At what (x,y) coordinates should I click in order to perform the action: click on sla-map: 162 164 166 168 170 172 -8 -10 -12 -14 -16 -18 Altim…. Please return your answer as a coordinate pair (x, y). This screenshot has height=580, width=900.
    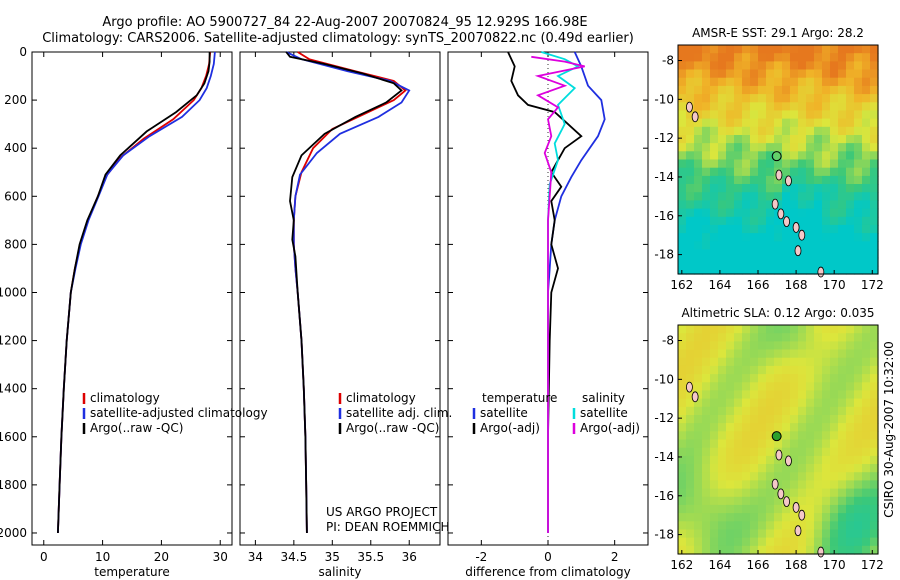
    Looking at the image, I should click on (775, 439).